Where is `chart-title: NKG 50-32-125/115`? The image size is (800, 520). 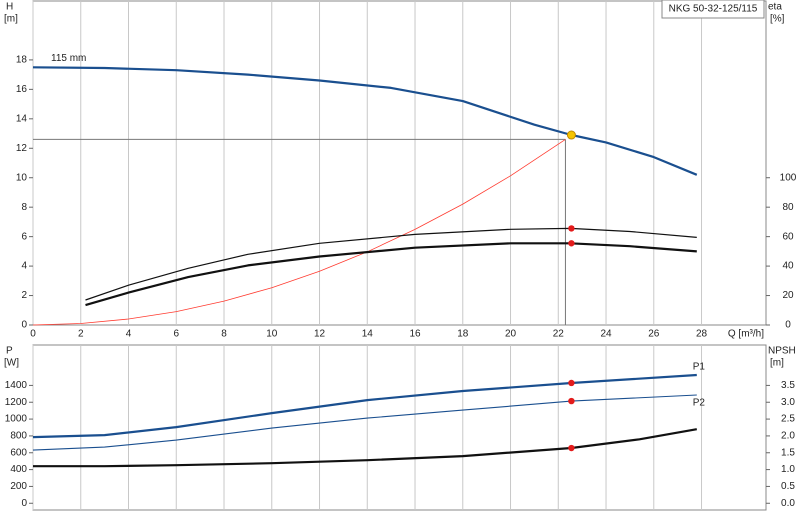 chart-title: NKG 50-32-125/115 is located at coordinates (713, 9).